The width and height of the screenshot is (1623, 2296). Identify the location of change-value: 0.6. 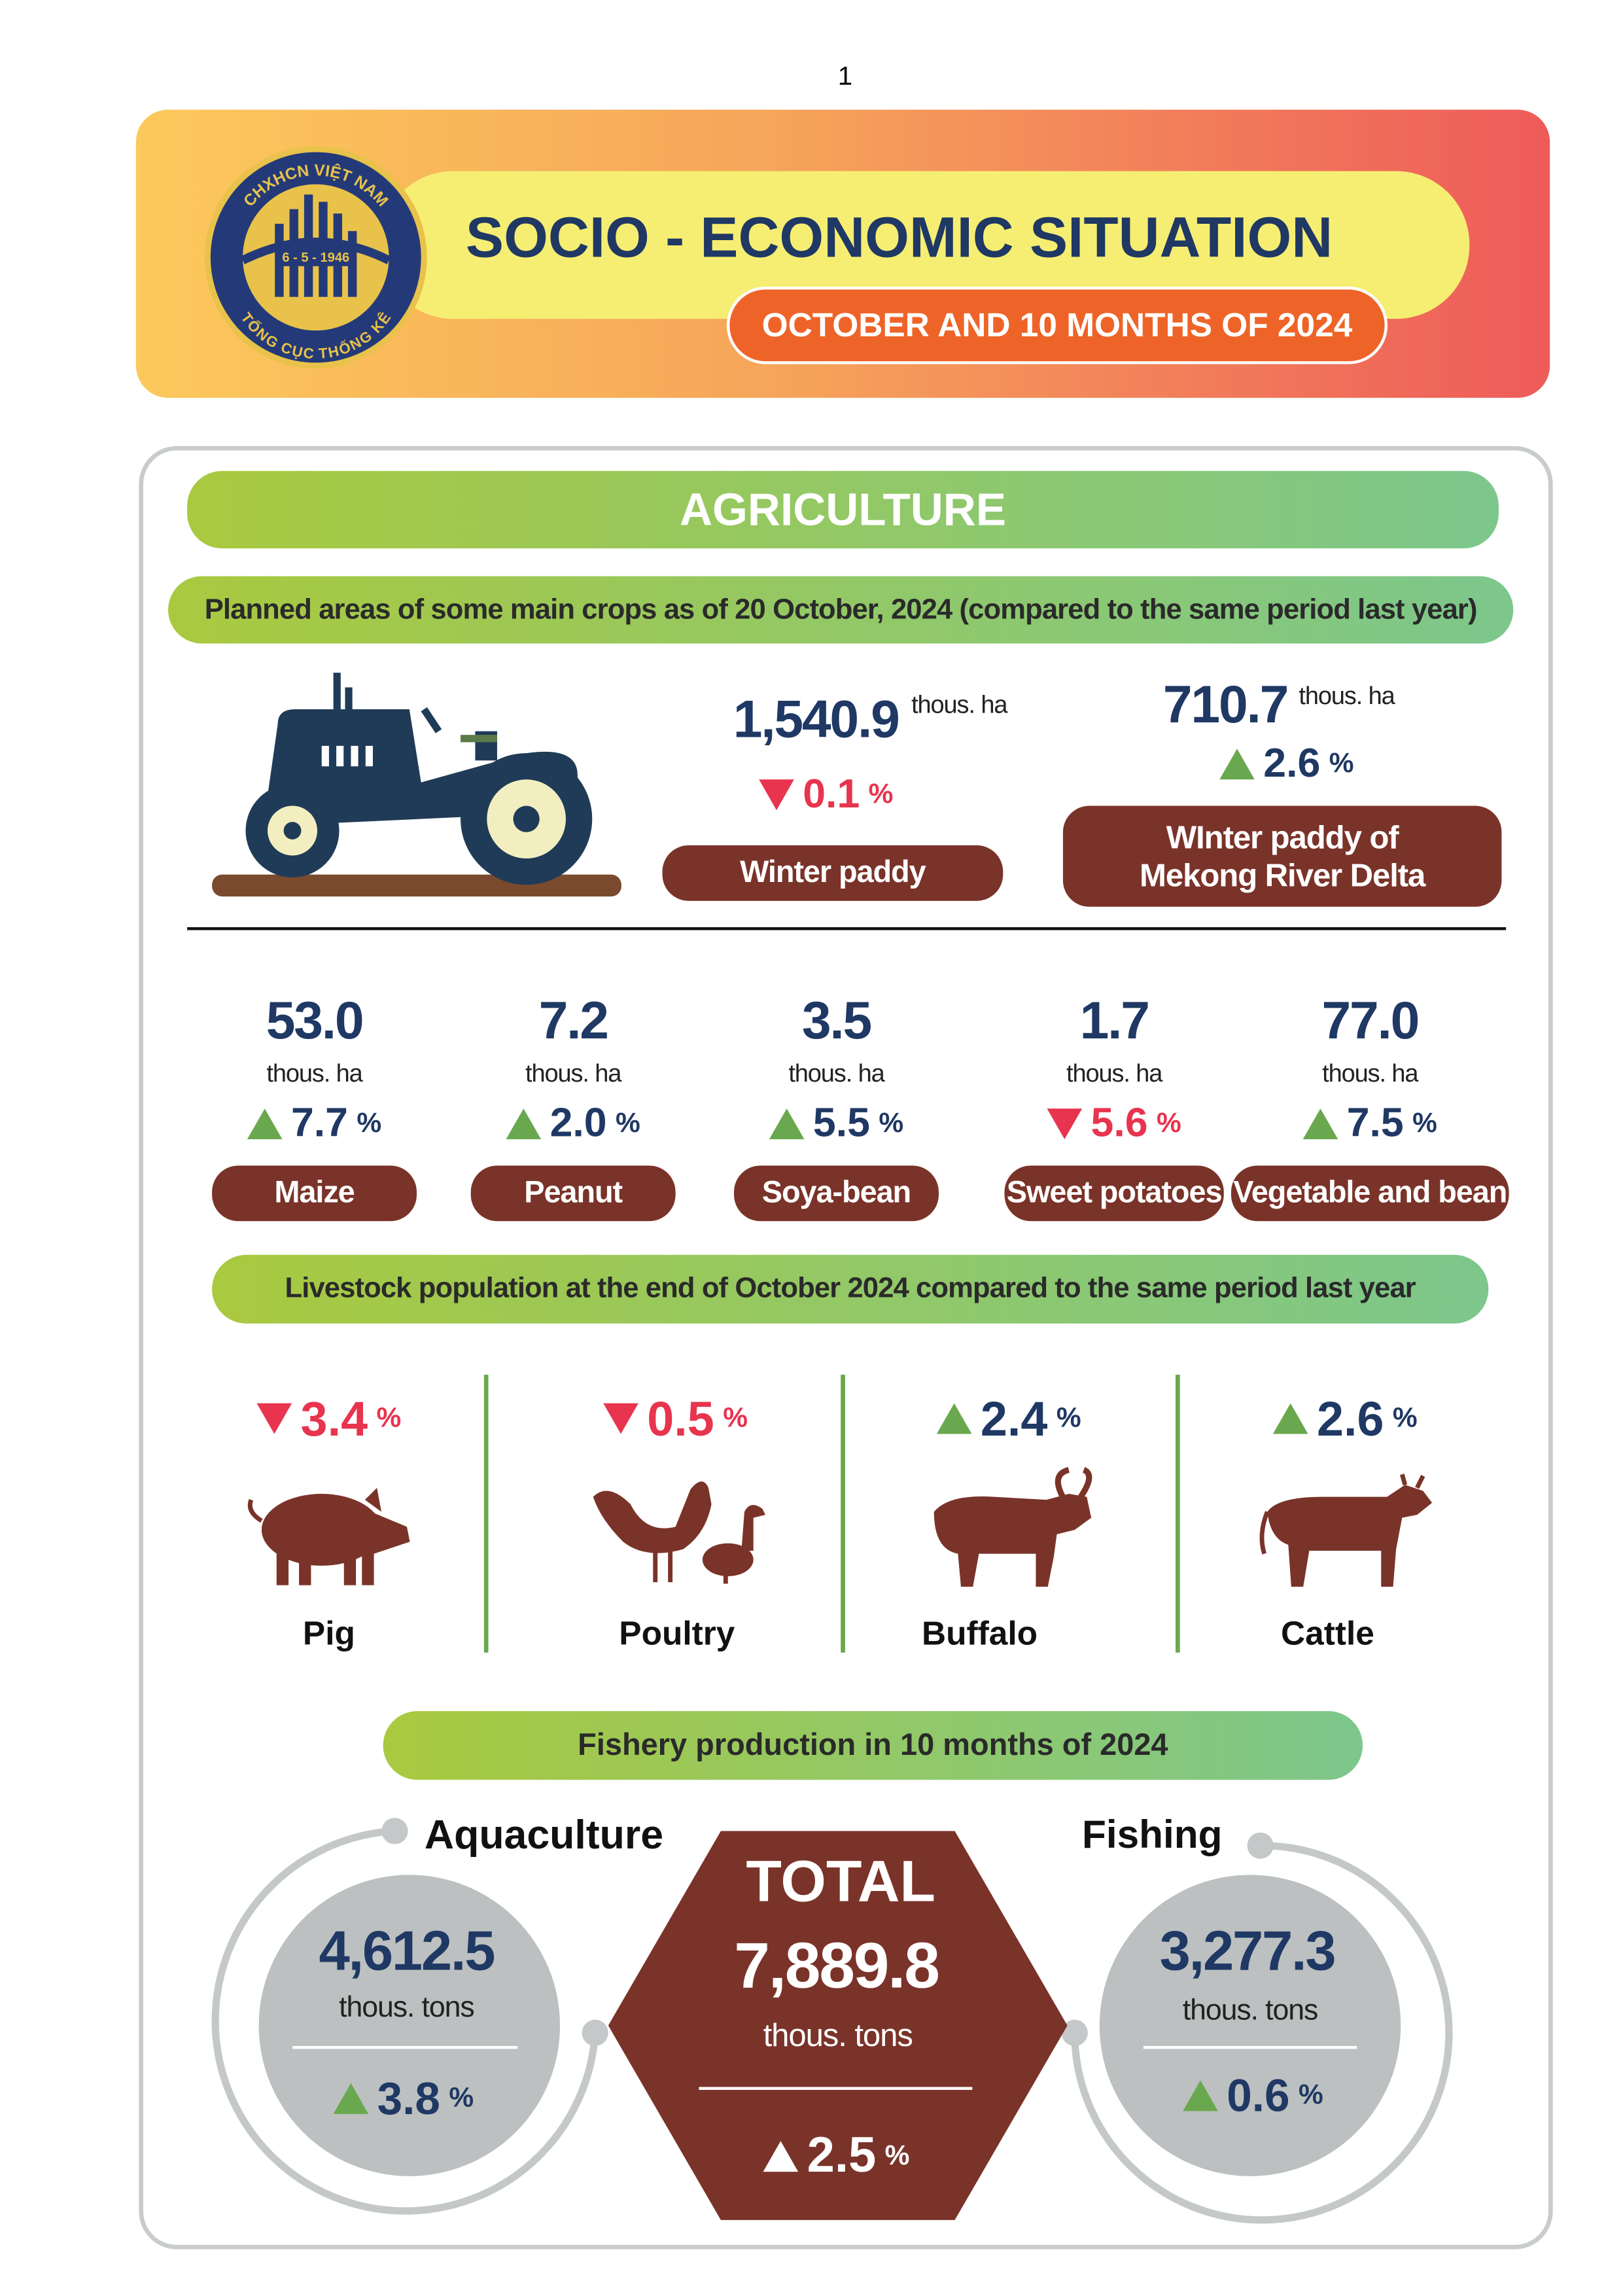
(1259, 2096).